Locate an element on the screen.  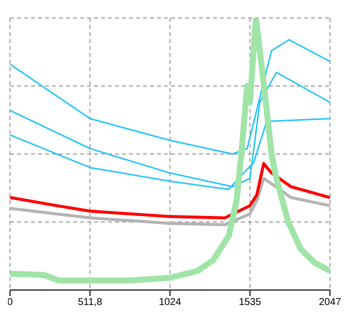
x-tick-label: 0 is located at coordinates (10, 302).